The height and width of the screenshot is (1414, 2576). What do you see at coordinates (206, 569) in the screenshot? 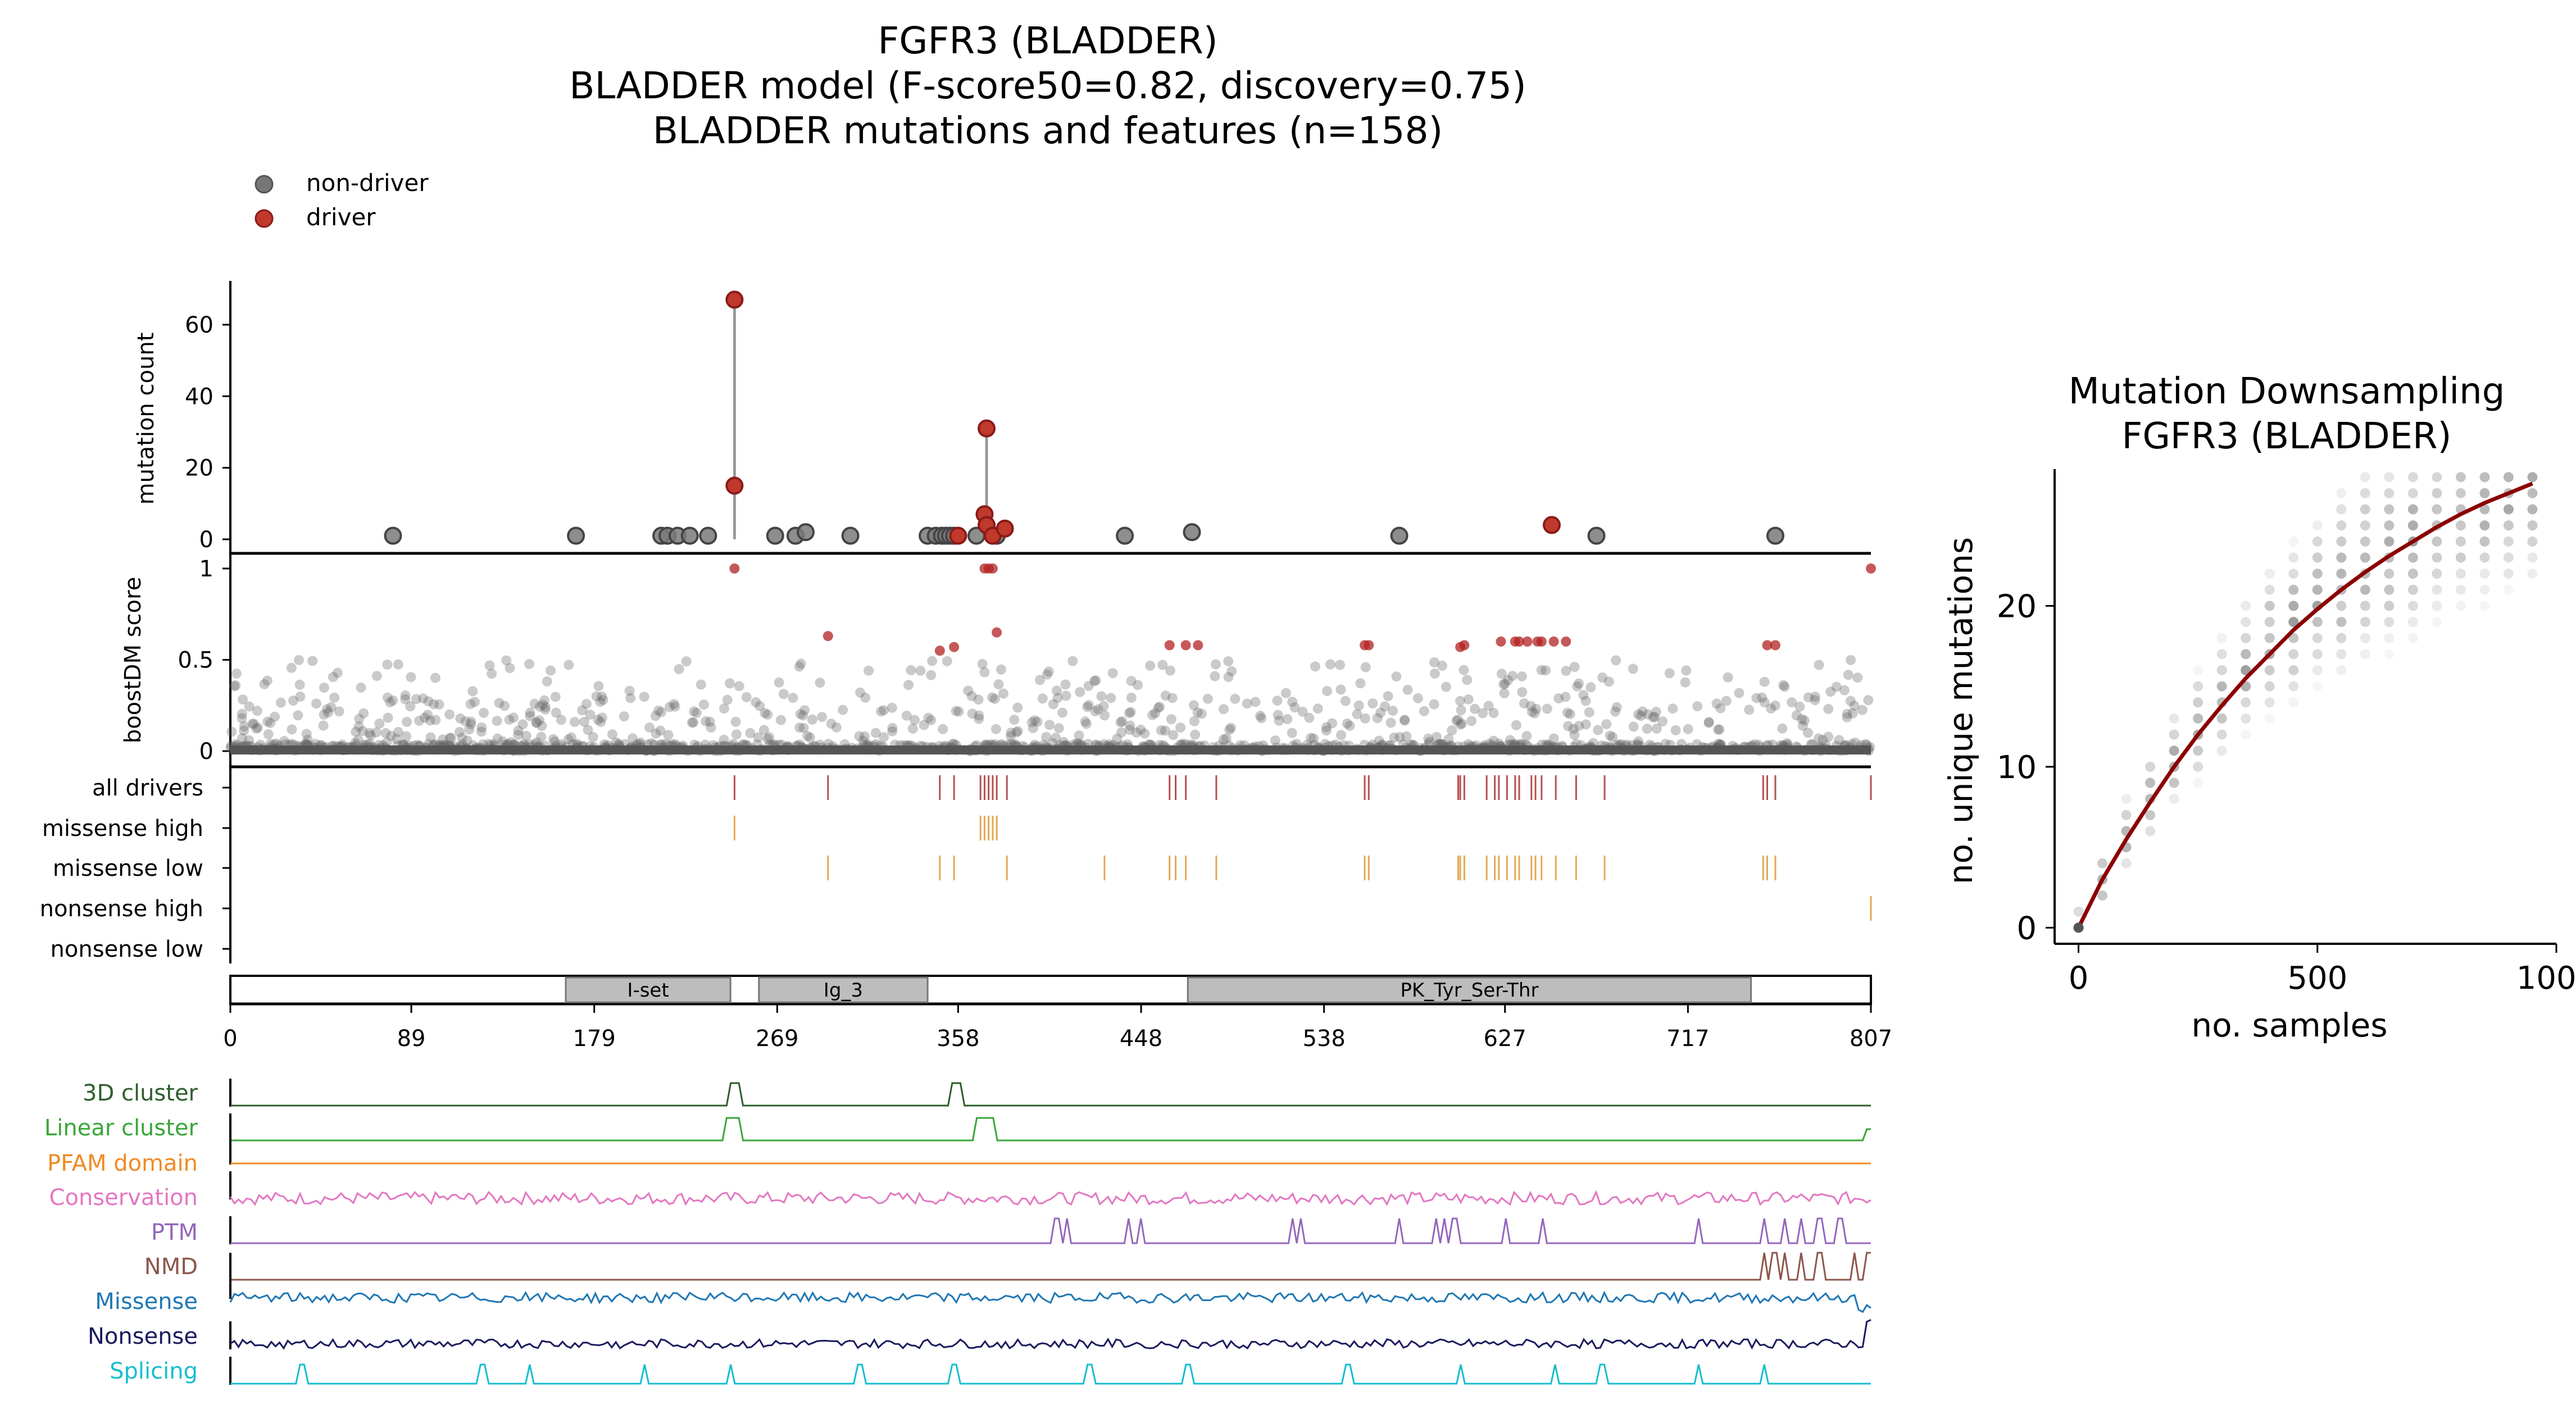
I see `bd-ytick-label: 1` at bounding box center [206, 569].